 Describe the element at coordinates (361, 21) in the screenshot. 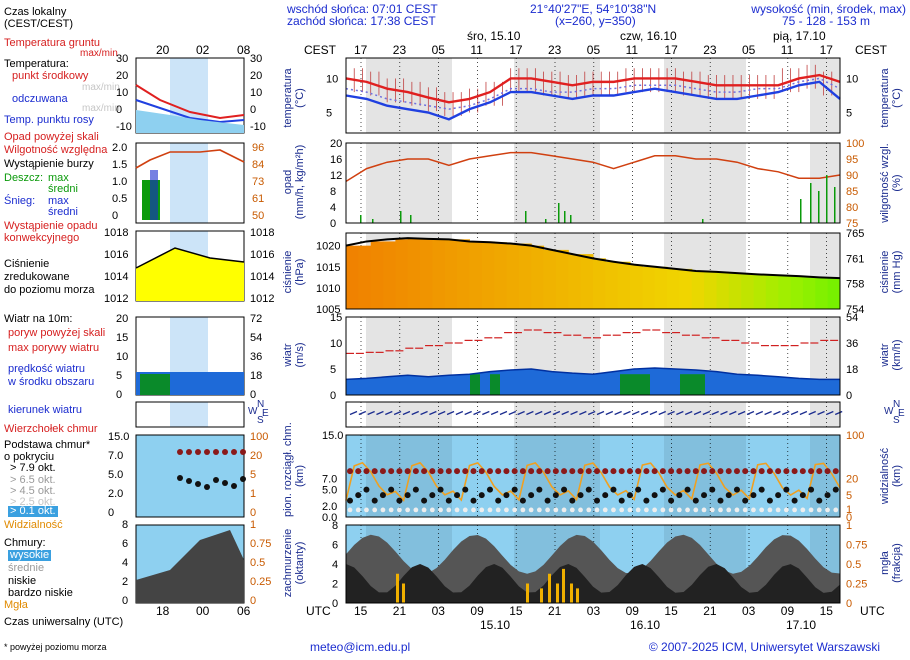

I see `sunset-text: zachód słońca: 17:38 CEST` at that location.